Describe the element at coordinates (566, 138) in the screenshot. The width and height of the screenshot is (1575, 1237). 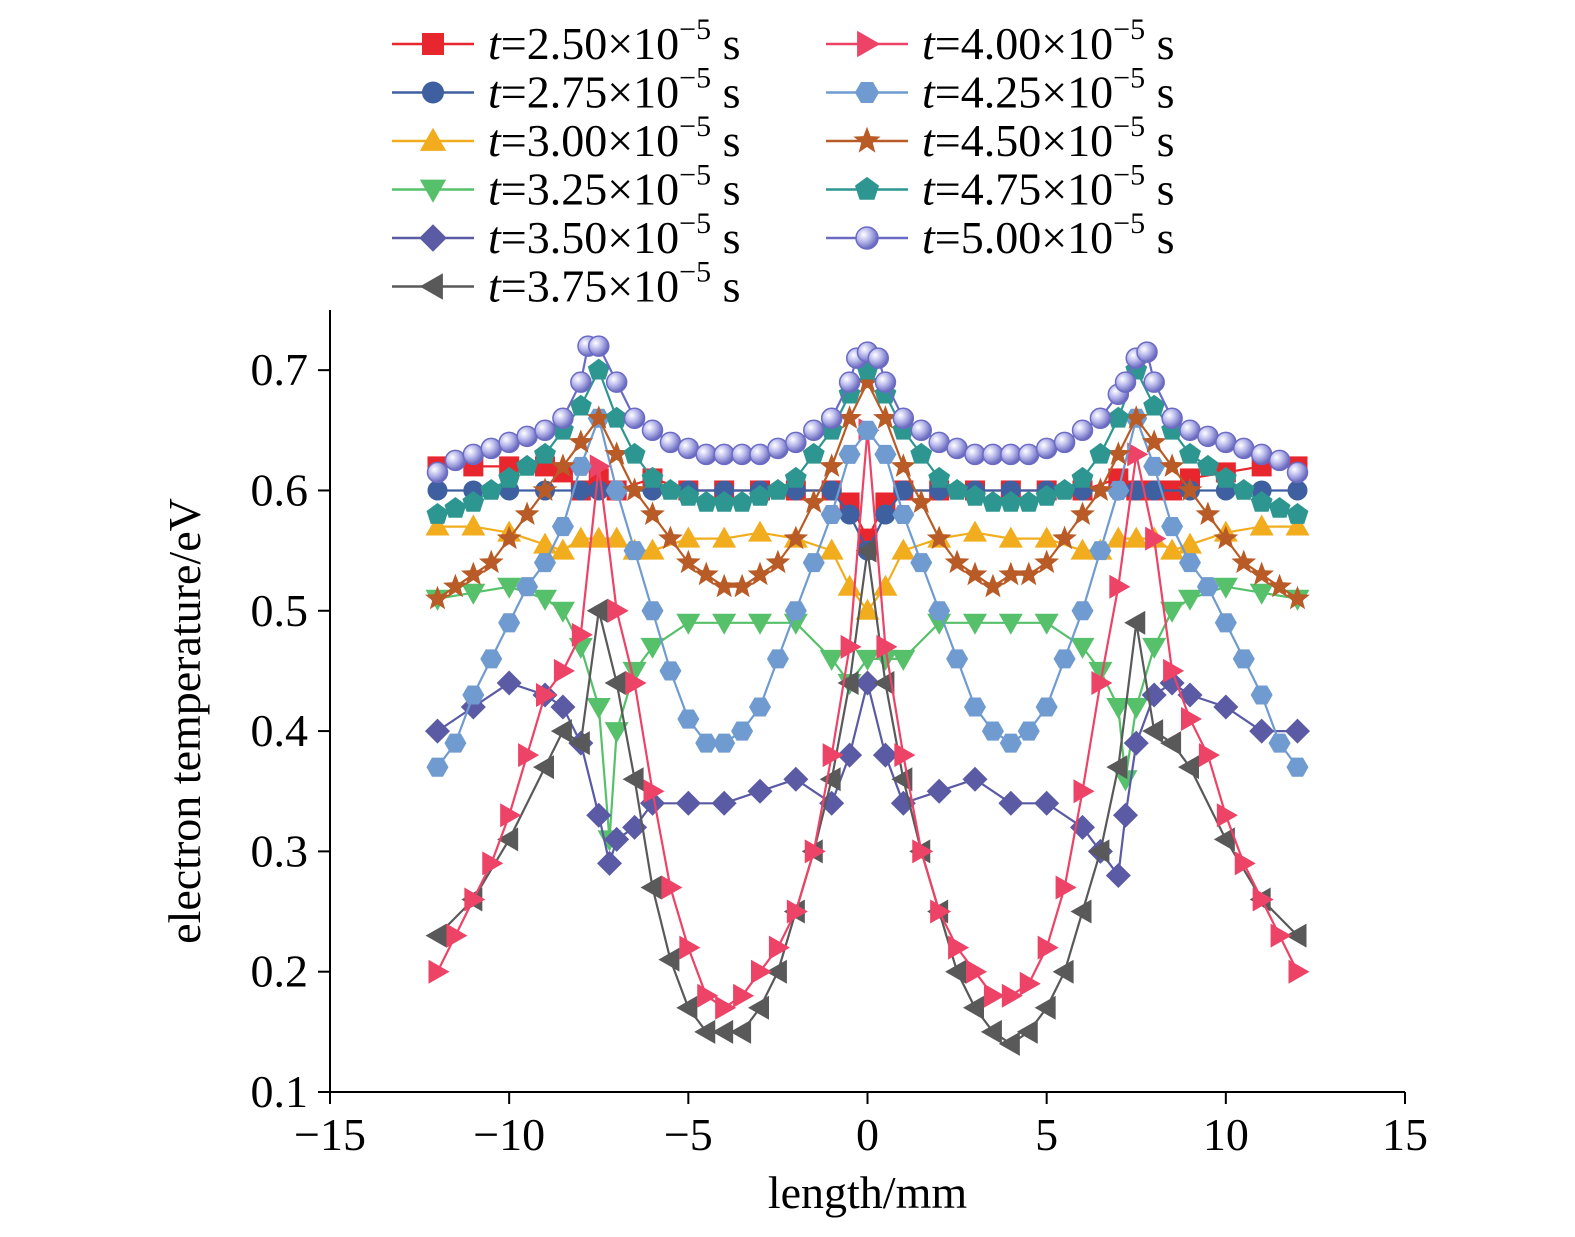
I see `legend-item: t=3.00×10−5 s` at that location.